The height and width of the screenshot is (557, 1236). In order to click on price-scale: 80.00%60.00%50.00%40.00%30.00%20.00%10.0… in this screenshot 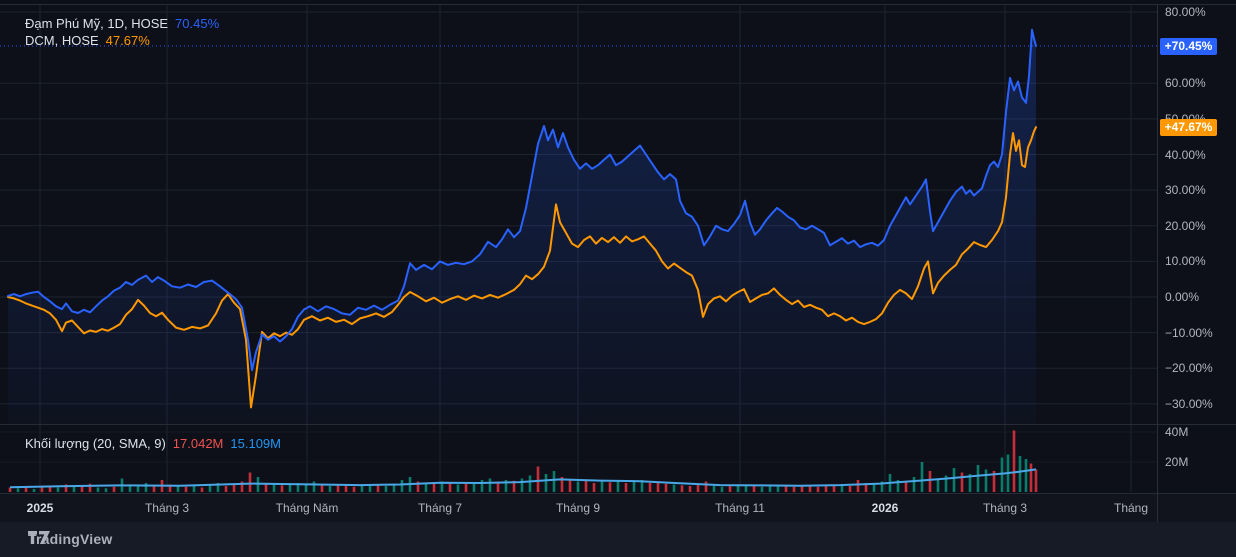, I will do `click(1196, 262)`.